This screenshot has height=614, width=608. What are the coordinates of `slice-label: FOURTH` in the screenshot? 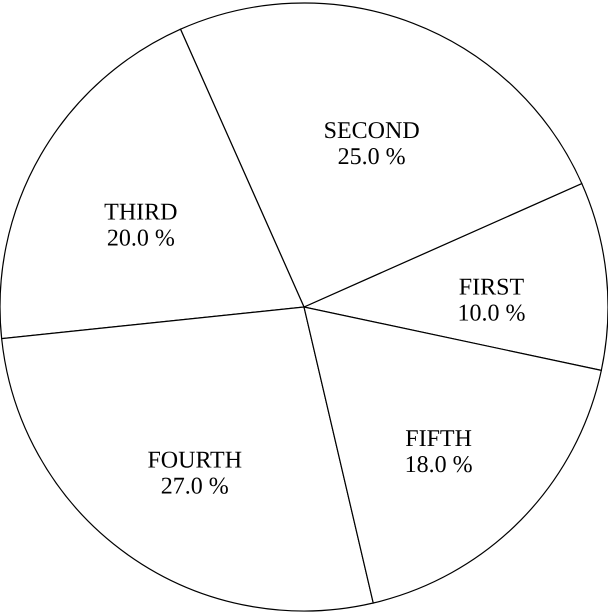 It's located at (194, 461).